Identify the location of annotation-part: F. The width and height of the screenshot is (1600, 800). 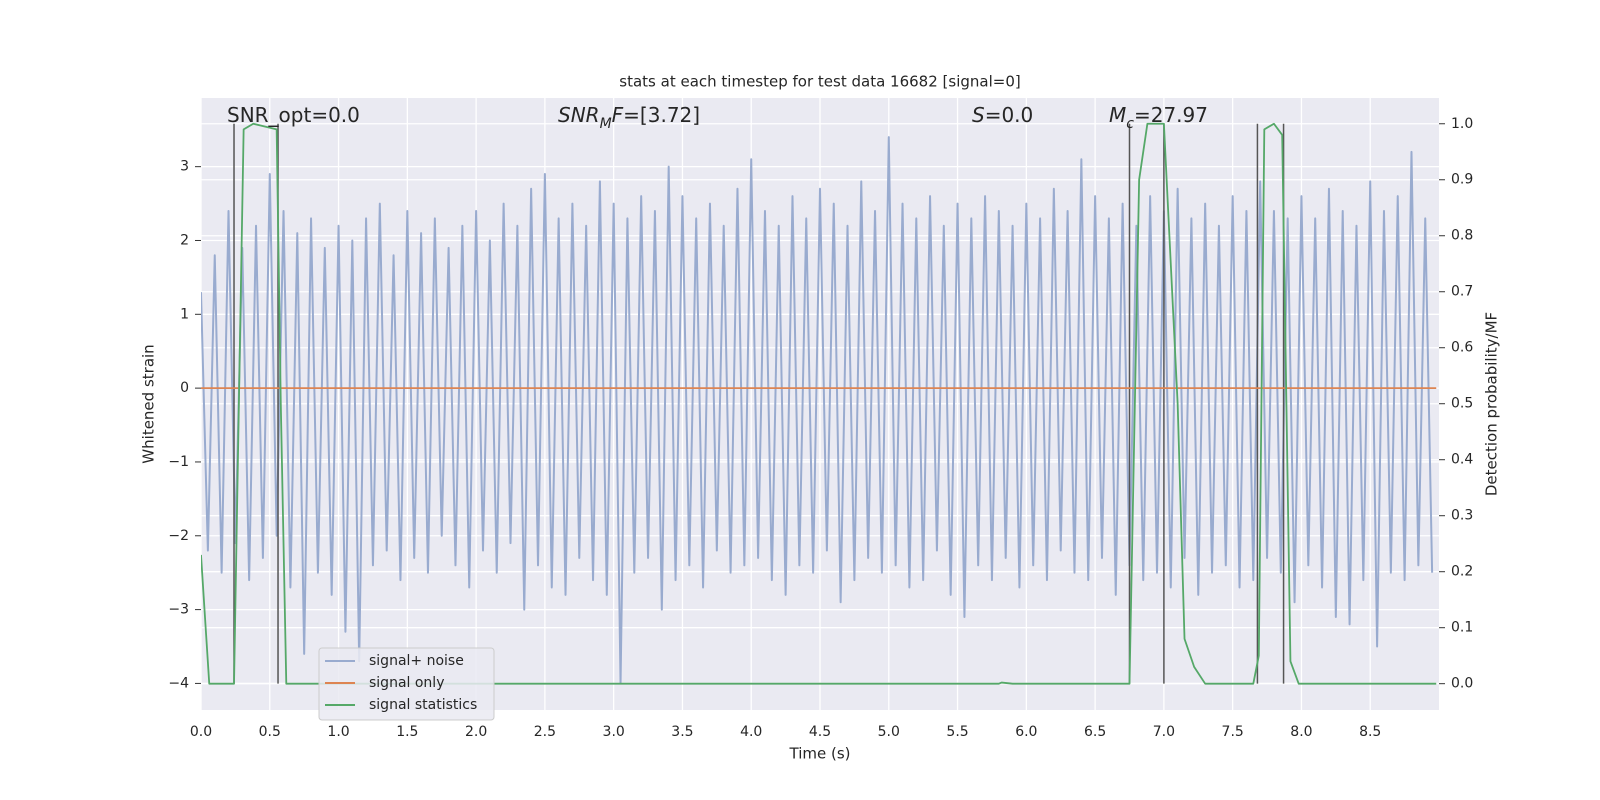
(618, 115).